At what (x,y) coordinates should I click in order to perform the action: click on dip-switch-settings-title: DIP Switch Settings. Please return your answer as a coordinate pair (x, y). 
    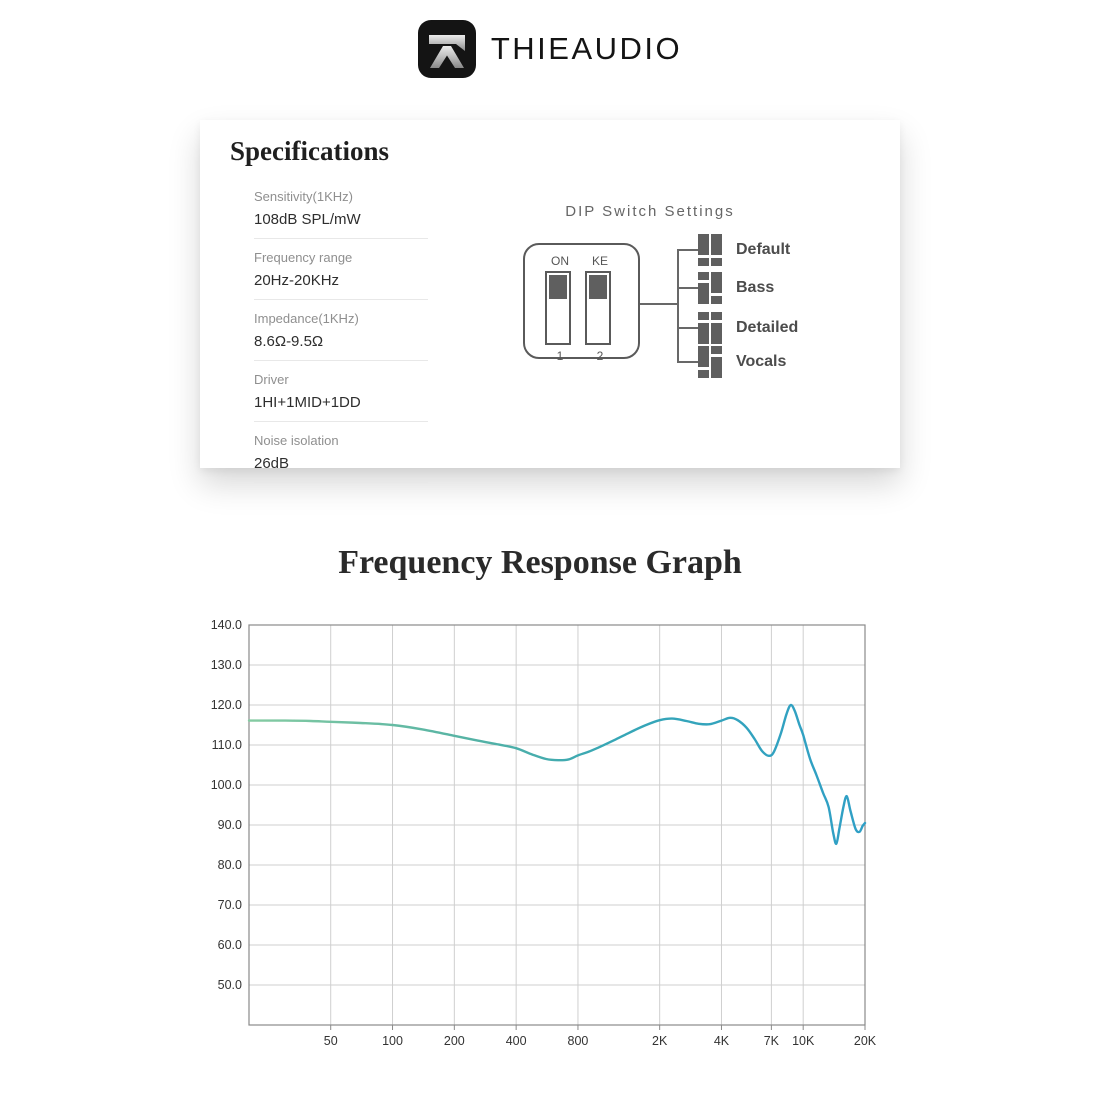
    Looking at the image, I should click on (650, 211).